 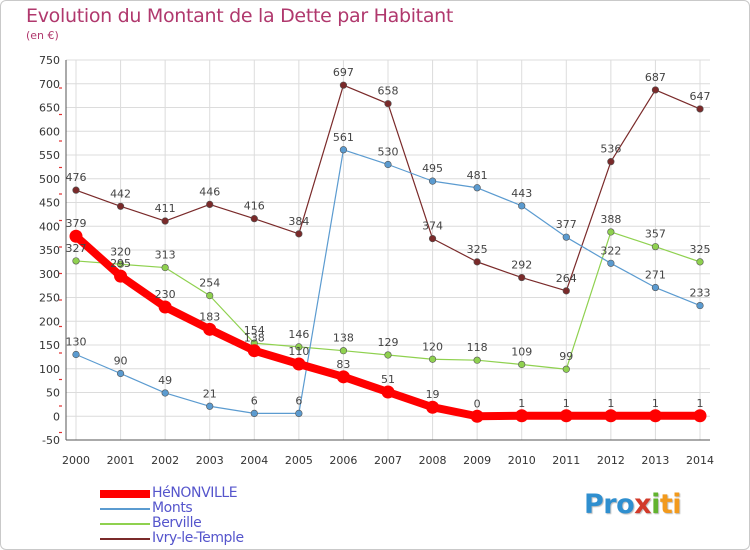 I want to click on data-label: 374, so click(x=432, y=226).